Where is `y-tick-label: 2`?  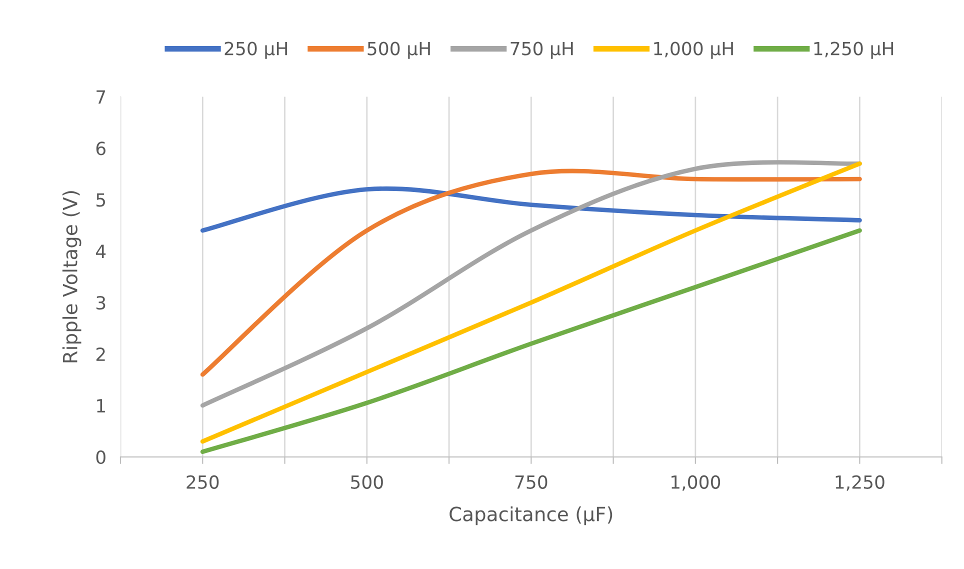
y-tick-label: 2 is located at coordinates (100, 354).